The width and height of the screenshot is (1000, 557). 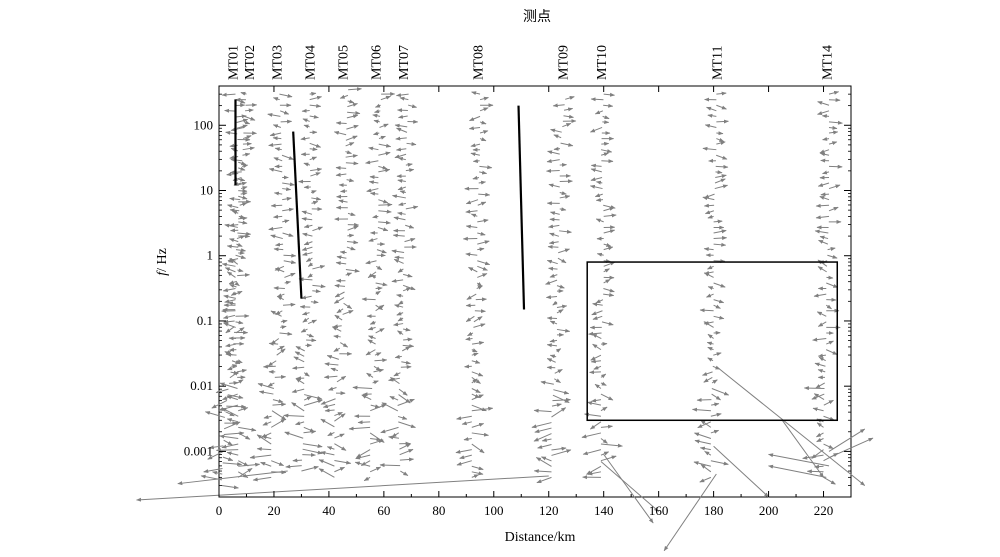 I want to click on x-tick-label: 140, so click(x=604, y=510).